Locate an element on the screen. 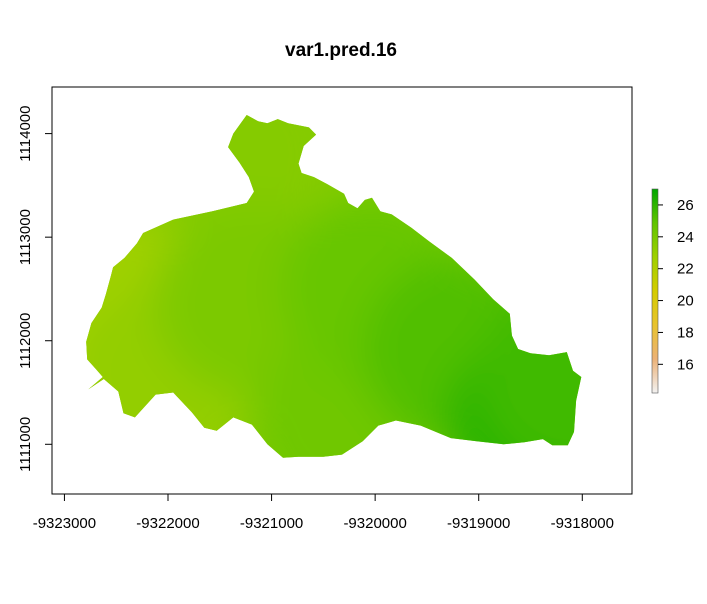 The width and height of the screenshot is (707, 604). y-tick-label: 1111000 is located at coordinates (25, 444).